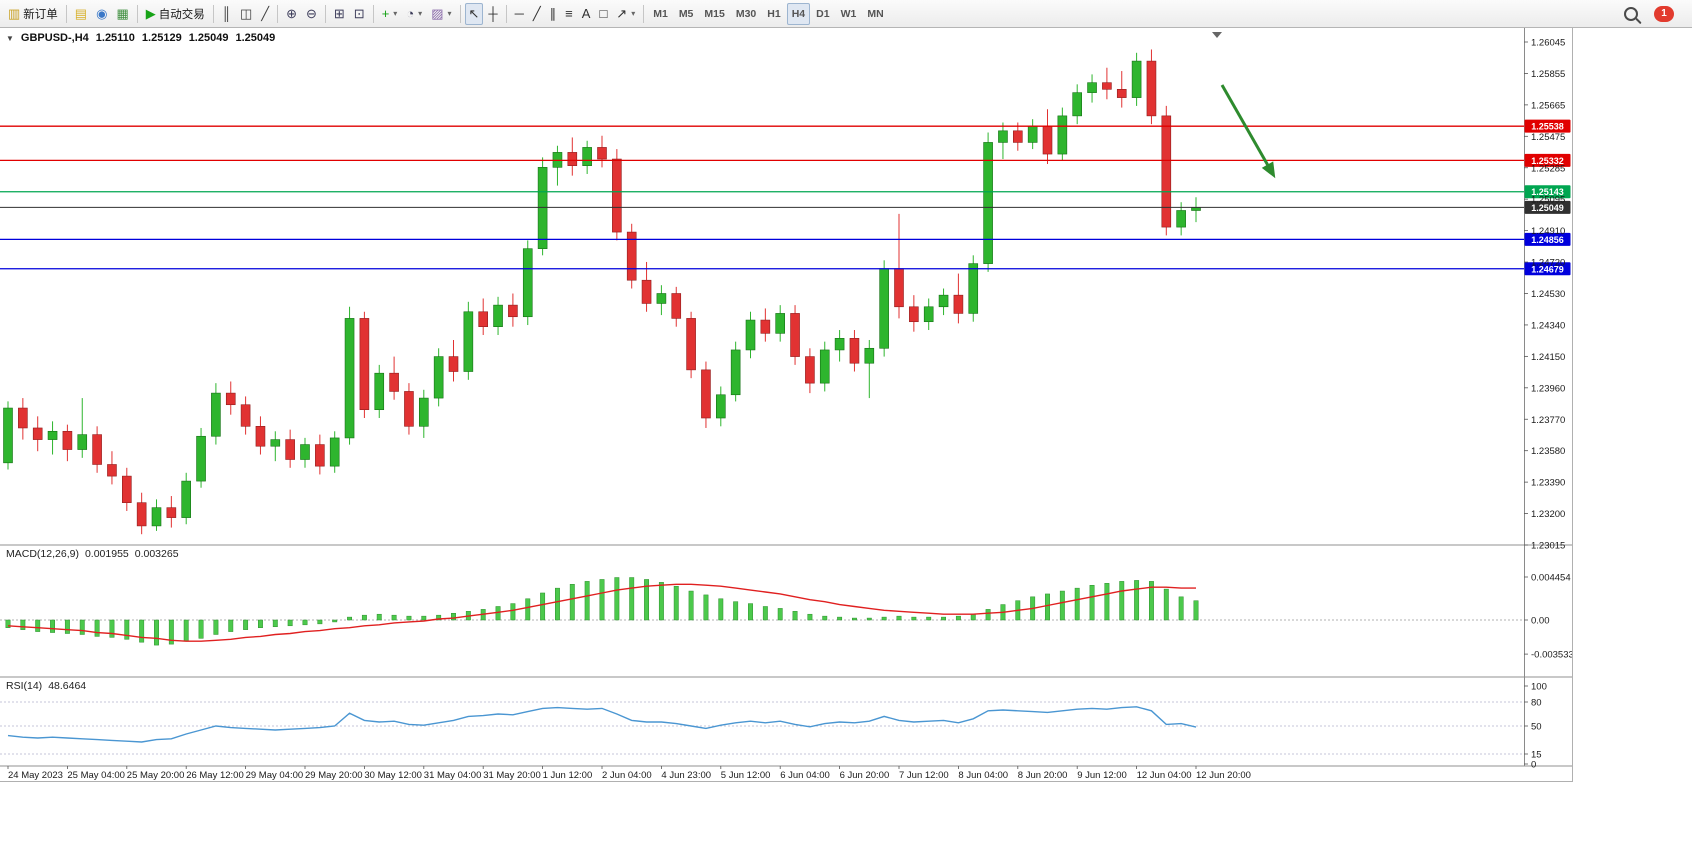 The height and width of the screenshot is (842, 1692). Describe the element at coordinates (246, 14) in the screenshot. I see `candles-button: ◫` at that location.